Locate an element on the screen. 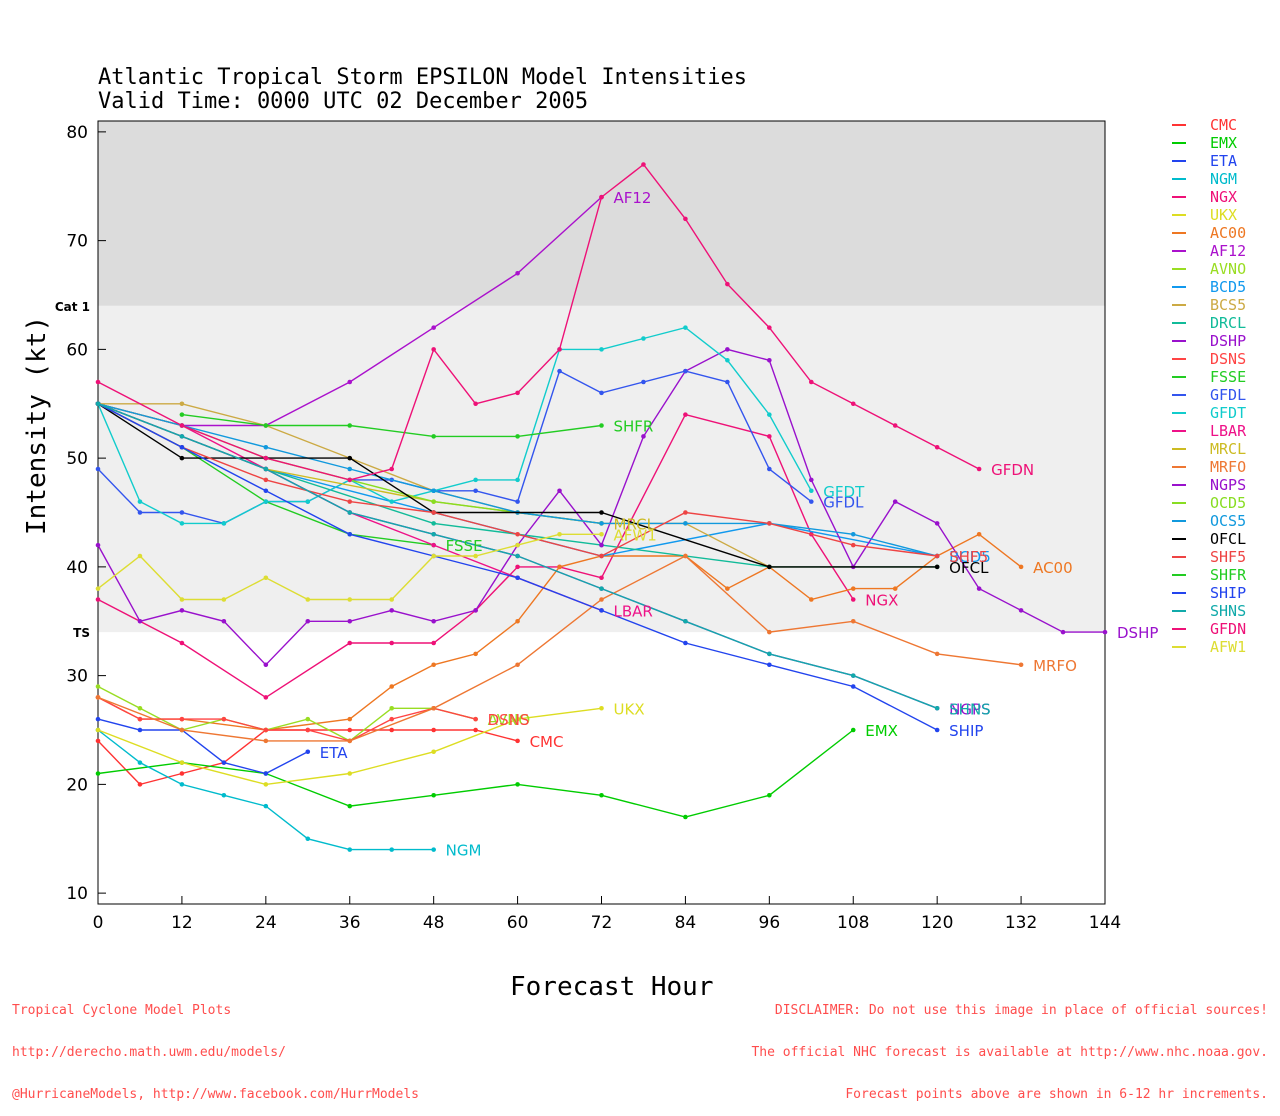 The width and height of the screenshot is (1280, 1116). data-point-cmc is located at coordinates (182, 773).